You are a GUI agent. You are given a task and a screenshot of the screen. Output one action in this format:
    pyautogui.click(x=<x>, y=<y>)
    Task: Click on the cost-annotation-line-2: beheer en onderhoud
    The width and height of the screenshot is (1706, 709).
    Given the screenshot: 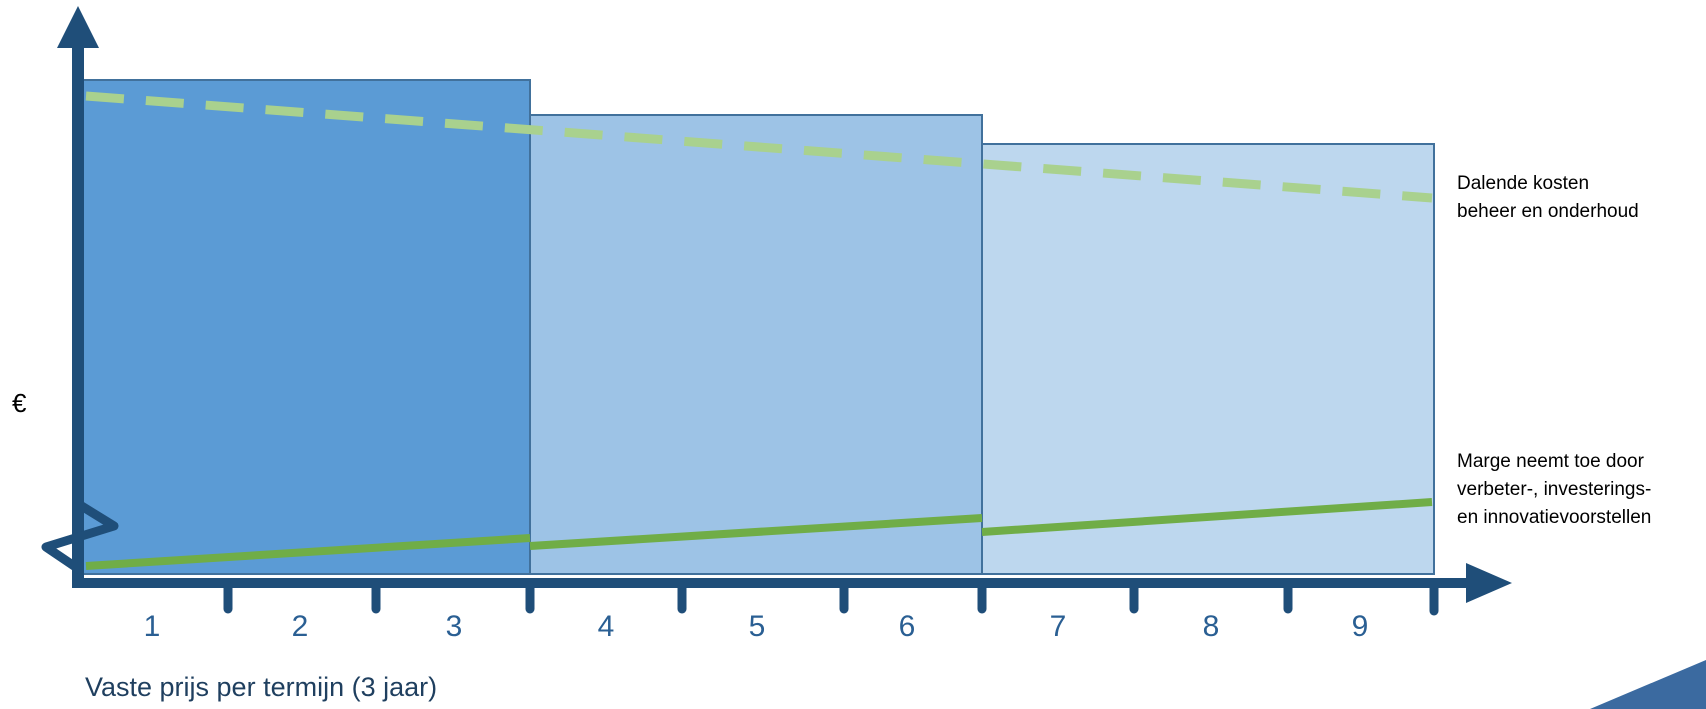 What is the action you would take?
    pyautogui.click(x=1548, y=211)
    